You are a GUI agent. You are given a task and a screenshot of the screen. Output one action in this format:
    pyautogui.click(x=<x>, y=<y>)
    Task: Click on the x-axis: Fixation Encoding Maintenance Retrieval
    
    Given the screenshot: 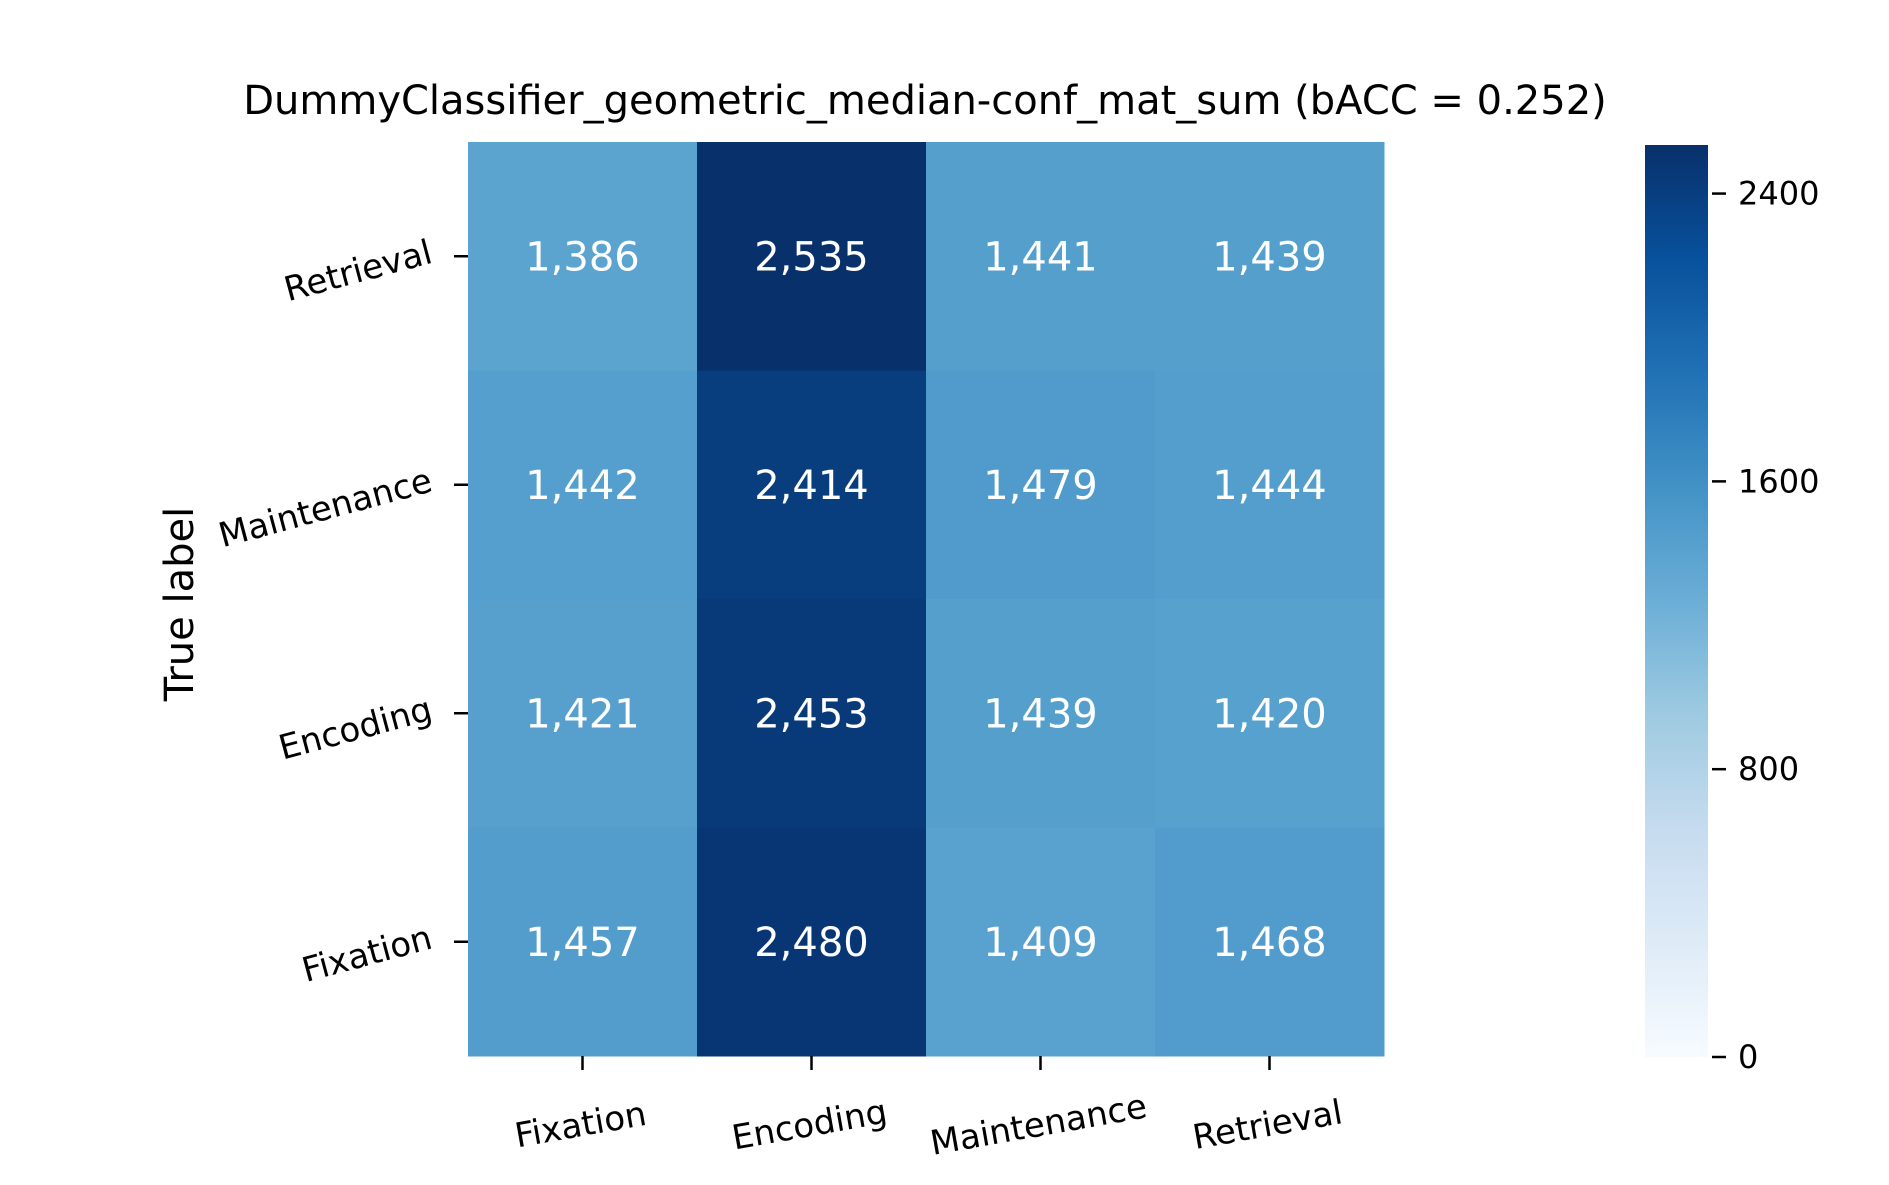 What is the action you would take?
    pyautogui.click(x=929, y=1110)
    